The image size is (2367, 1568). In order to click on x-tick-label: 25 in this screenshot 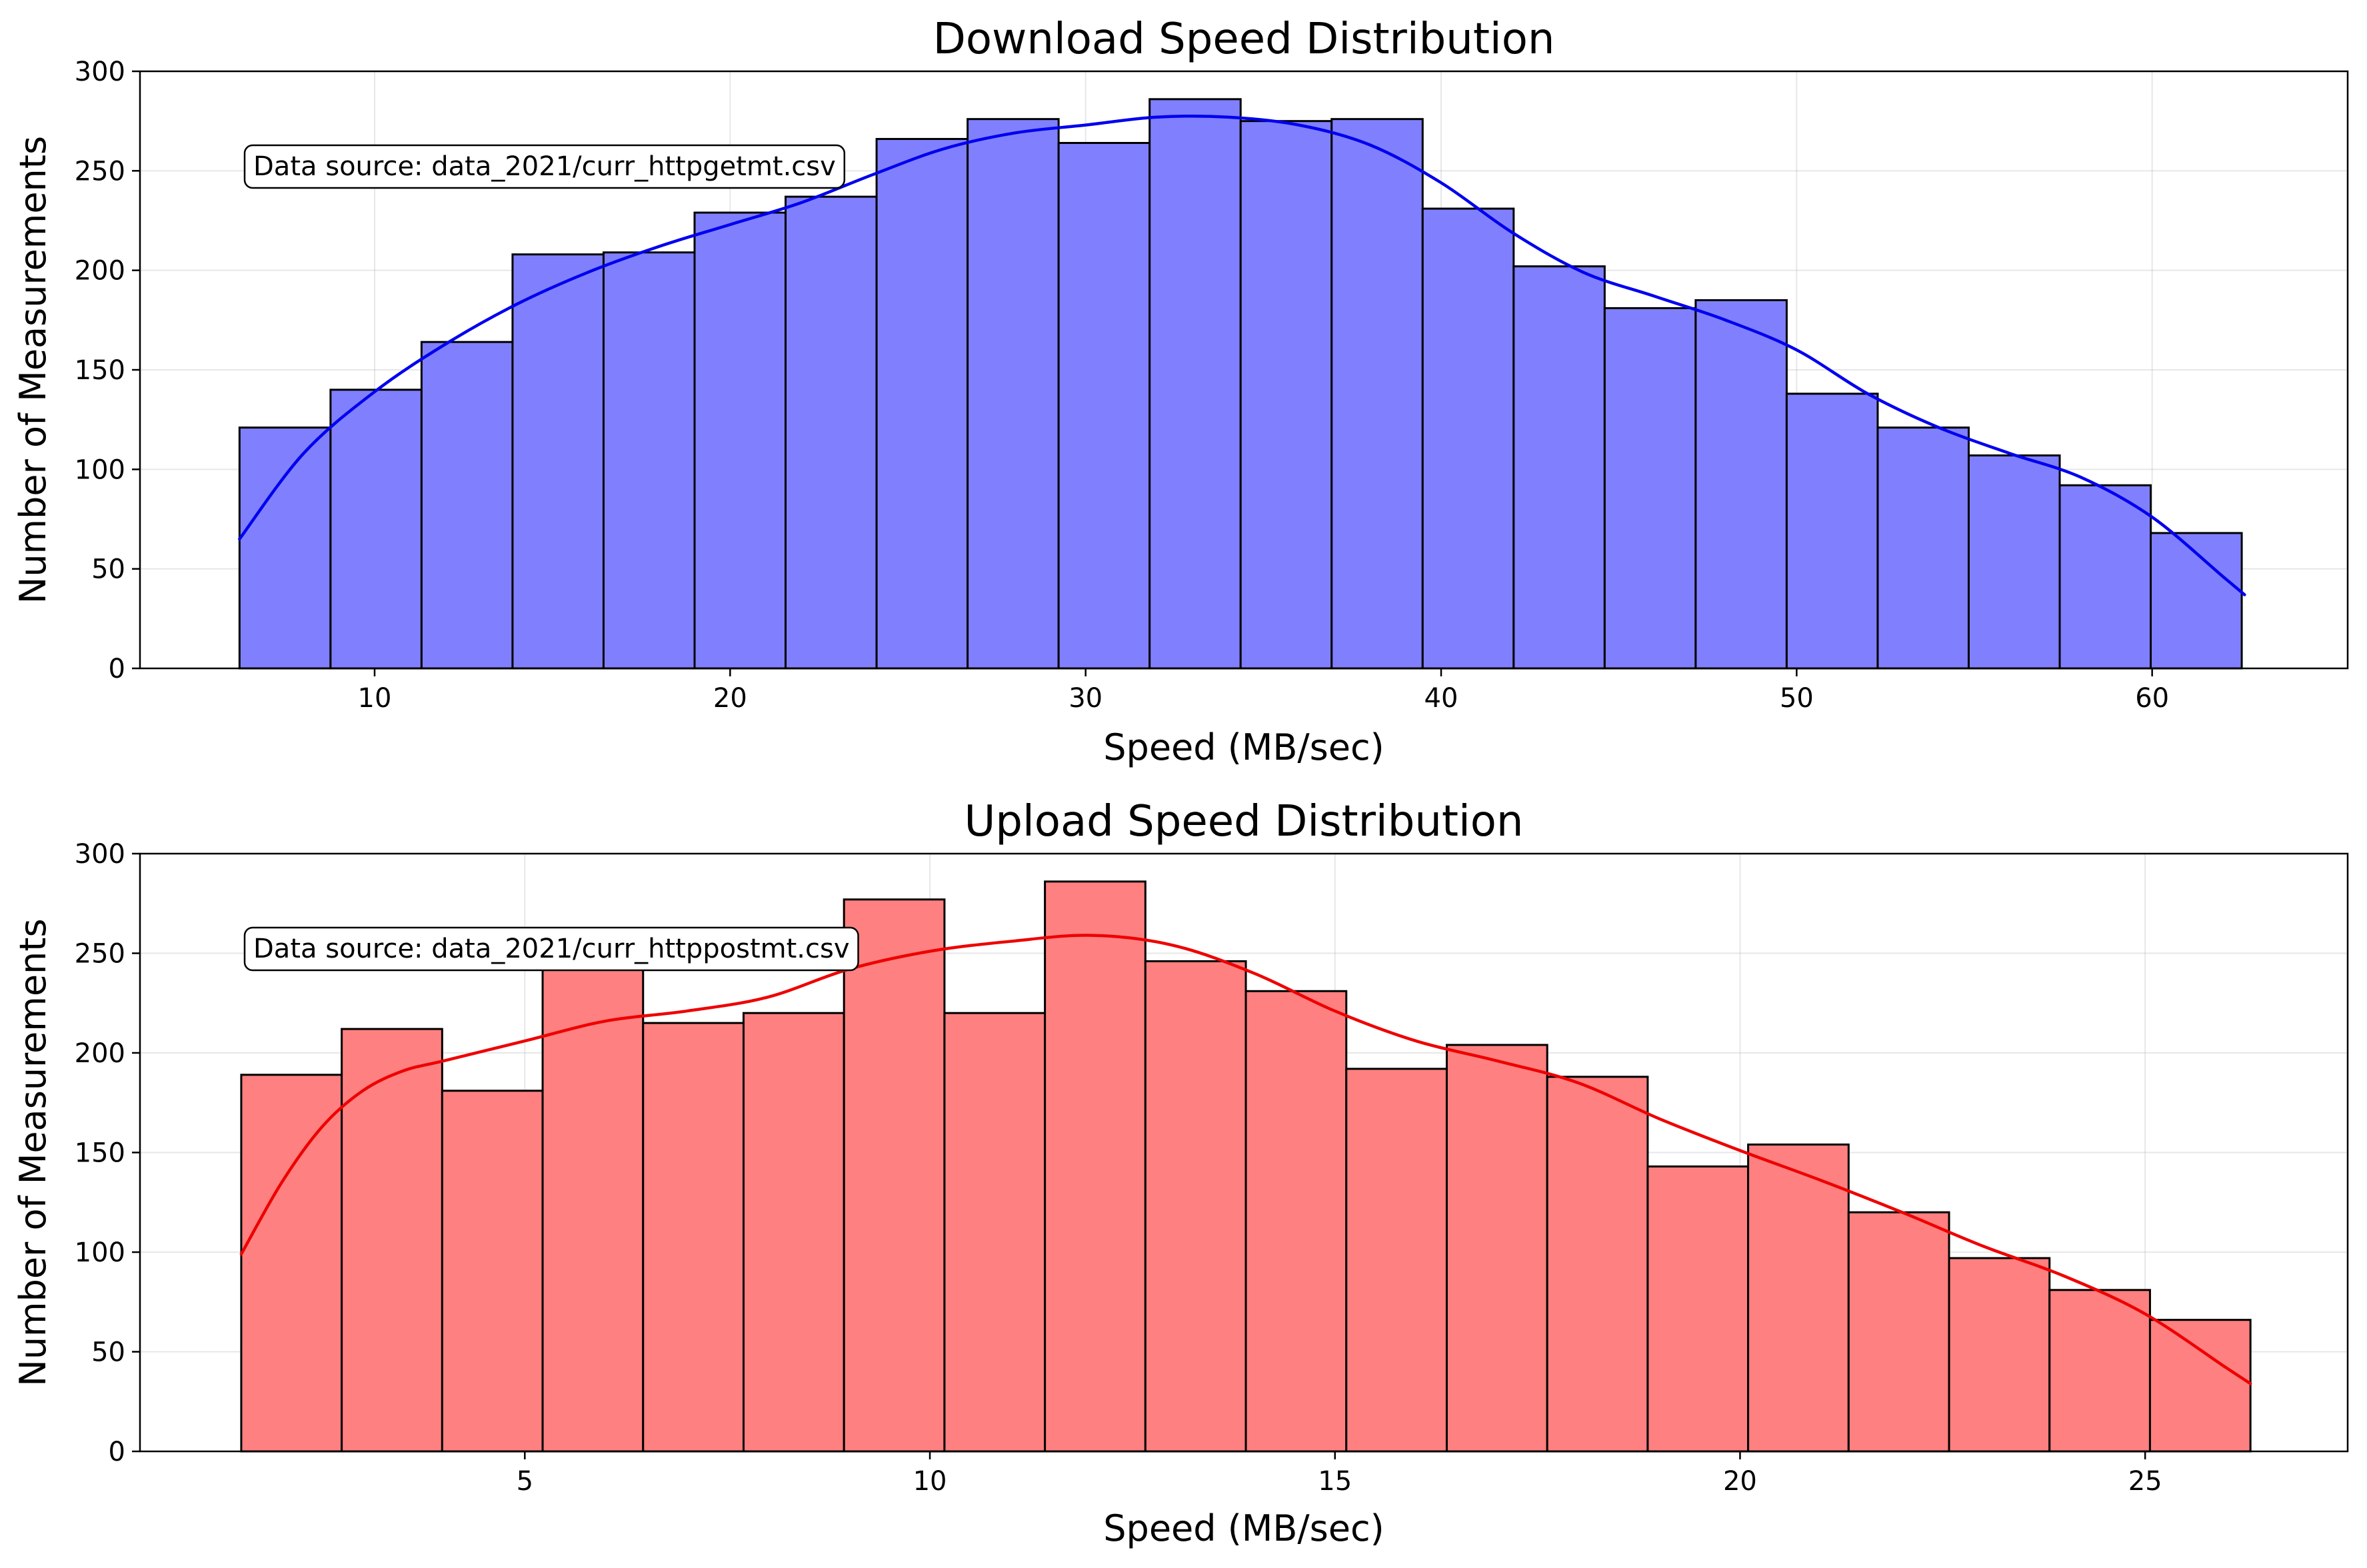, I will do `click(2145, 1482)`.